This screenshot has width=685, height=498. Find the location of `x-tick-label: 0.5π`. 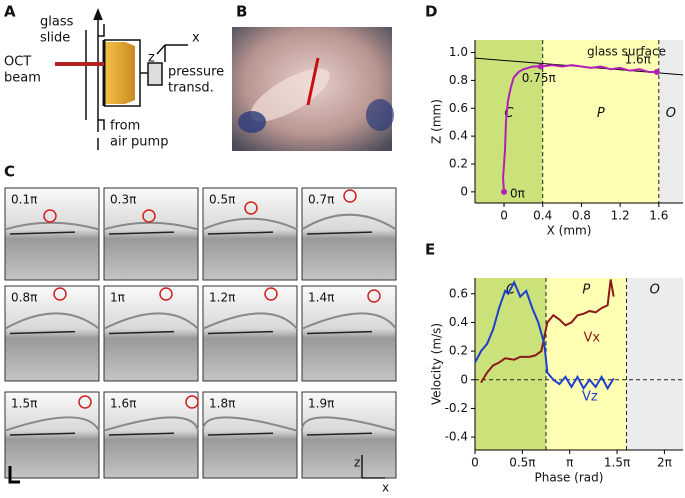

x-tick-label: 0.5π is located at coordinates (522, 463).